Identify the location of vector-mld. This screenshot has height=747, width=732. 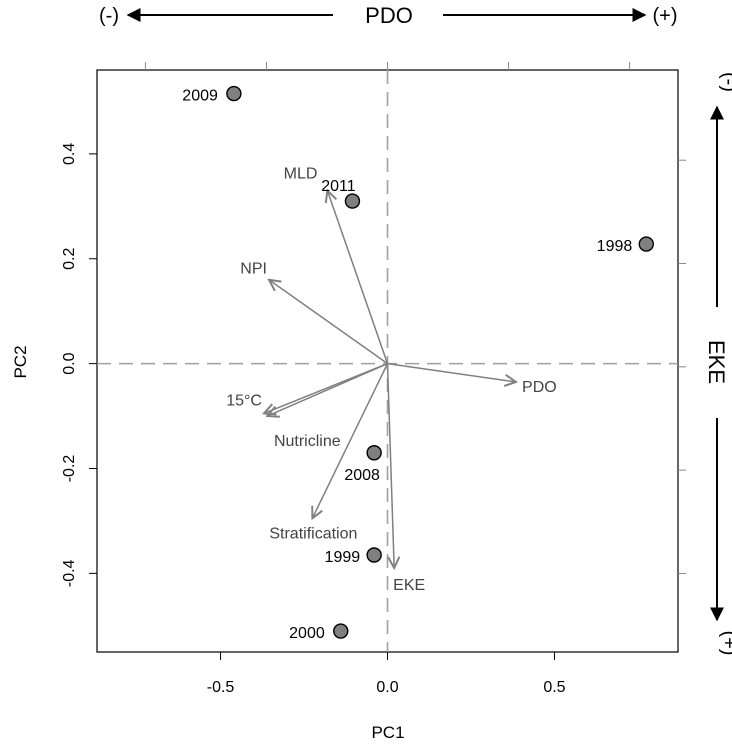
(358, 277).